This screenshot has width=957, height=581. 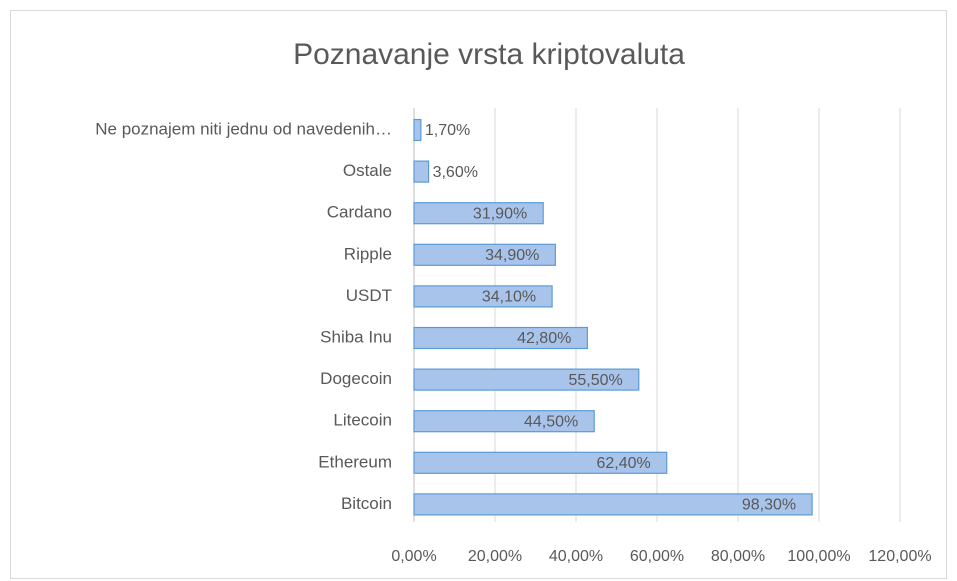 I want to click on x-tick-label: 80,00%, so click(x=738, y=556).